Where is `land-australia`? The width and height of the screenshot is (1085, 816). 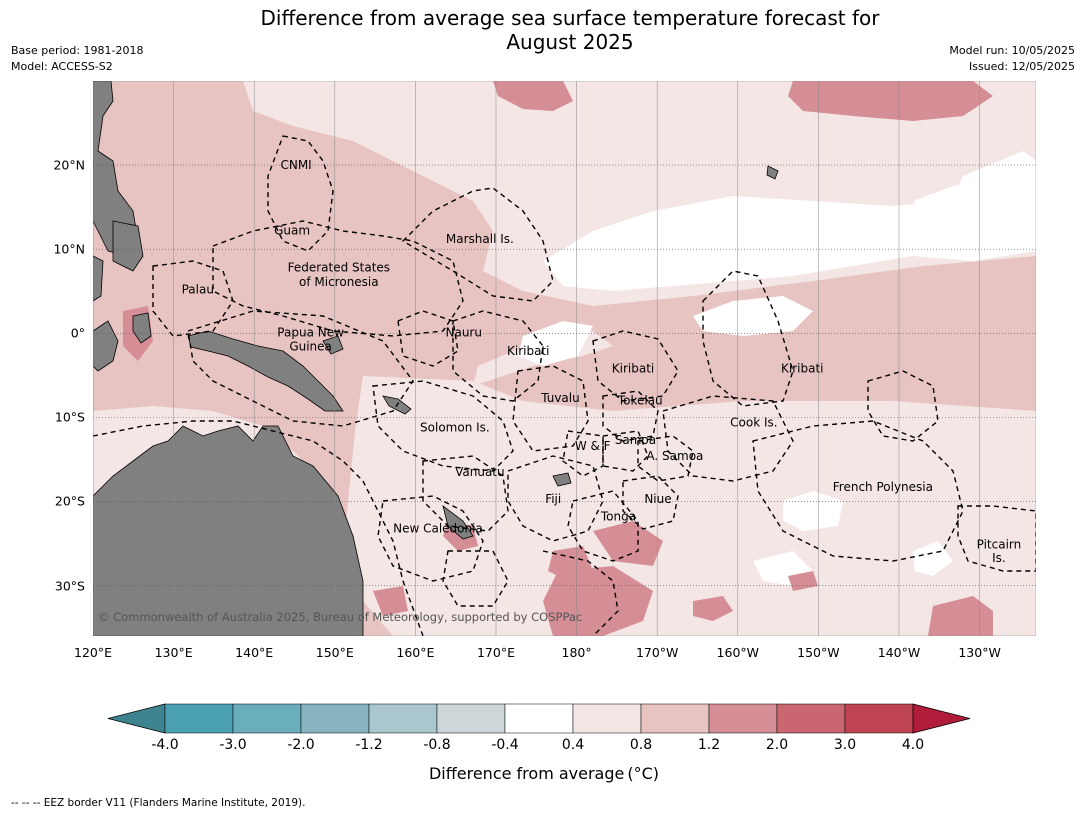 land-australia is located at coordinates (228, 530).